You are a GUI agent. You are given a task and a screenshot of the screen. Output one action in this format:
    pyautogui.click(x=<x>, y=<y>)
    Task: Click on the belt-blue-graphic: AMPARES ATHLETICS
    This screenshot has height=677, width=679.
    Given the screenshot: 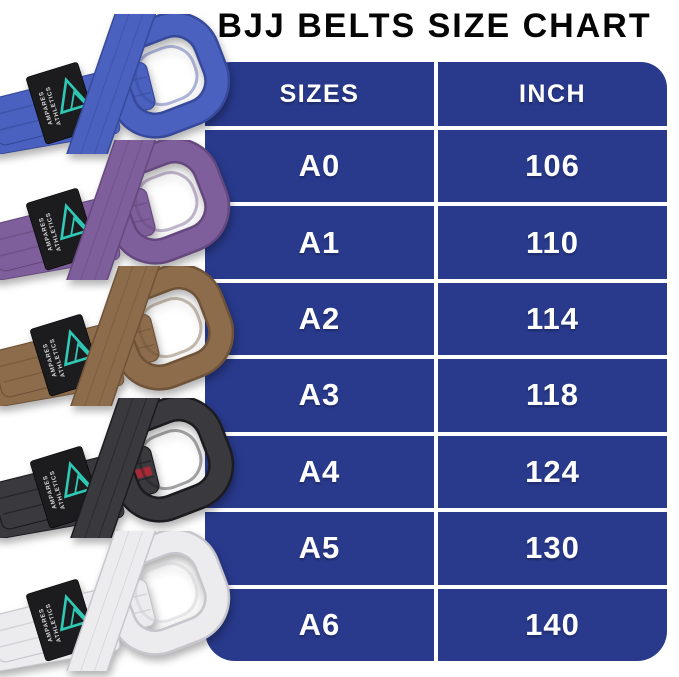 What is the action you would take?
    pyautogui.click(x=115, y=98)
    